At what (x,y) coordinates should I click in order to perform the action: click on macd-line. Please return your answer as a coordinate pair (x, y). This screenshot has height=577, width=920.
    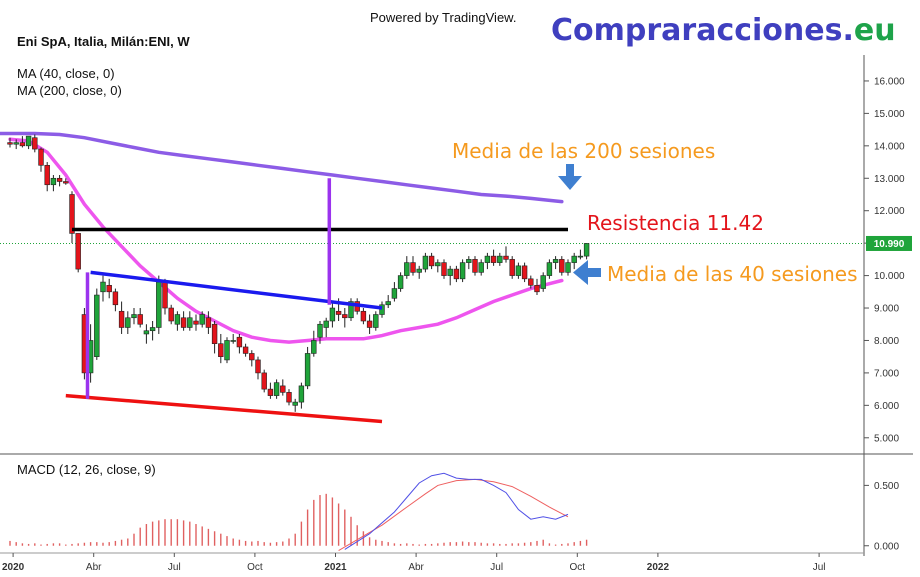
    Looking at the image, I should click on (456, 511).